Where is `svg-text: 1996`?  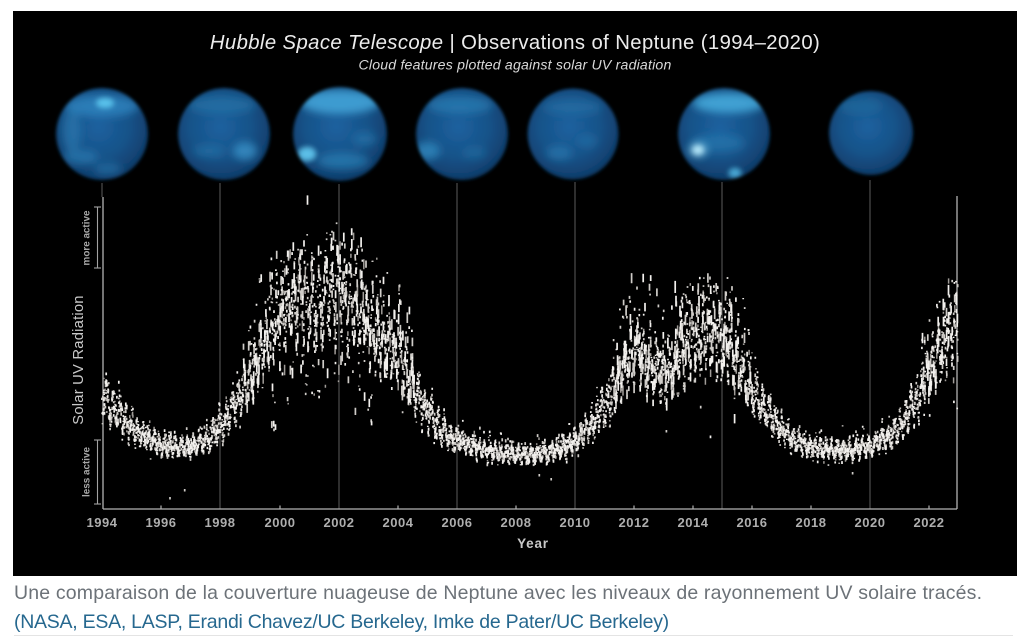
svg-text: 1996 is located at coordinates (161, 522).